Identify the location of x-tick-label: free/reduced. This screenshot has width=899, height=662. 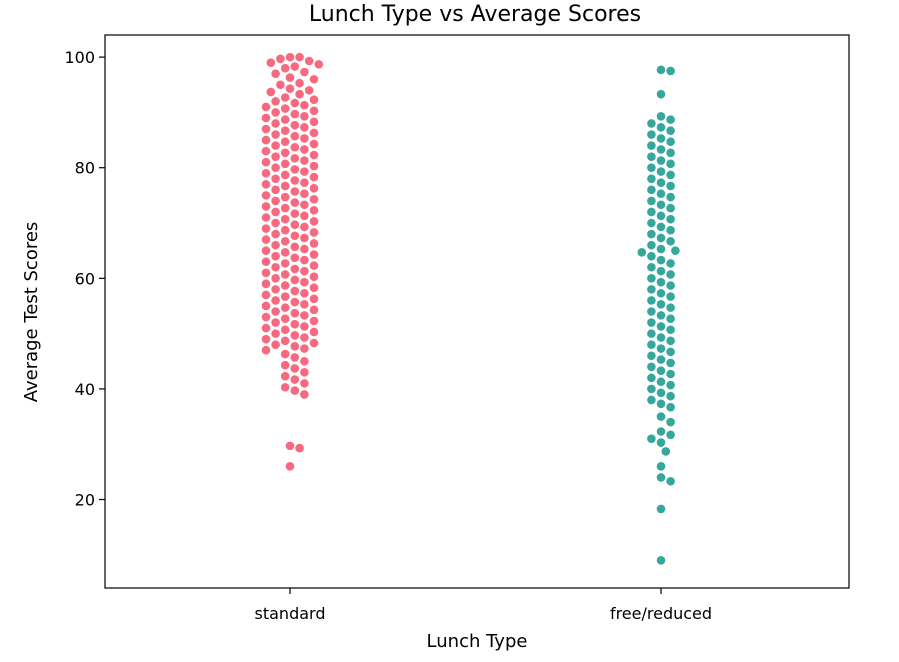
(661, 613).